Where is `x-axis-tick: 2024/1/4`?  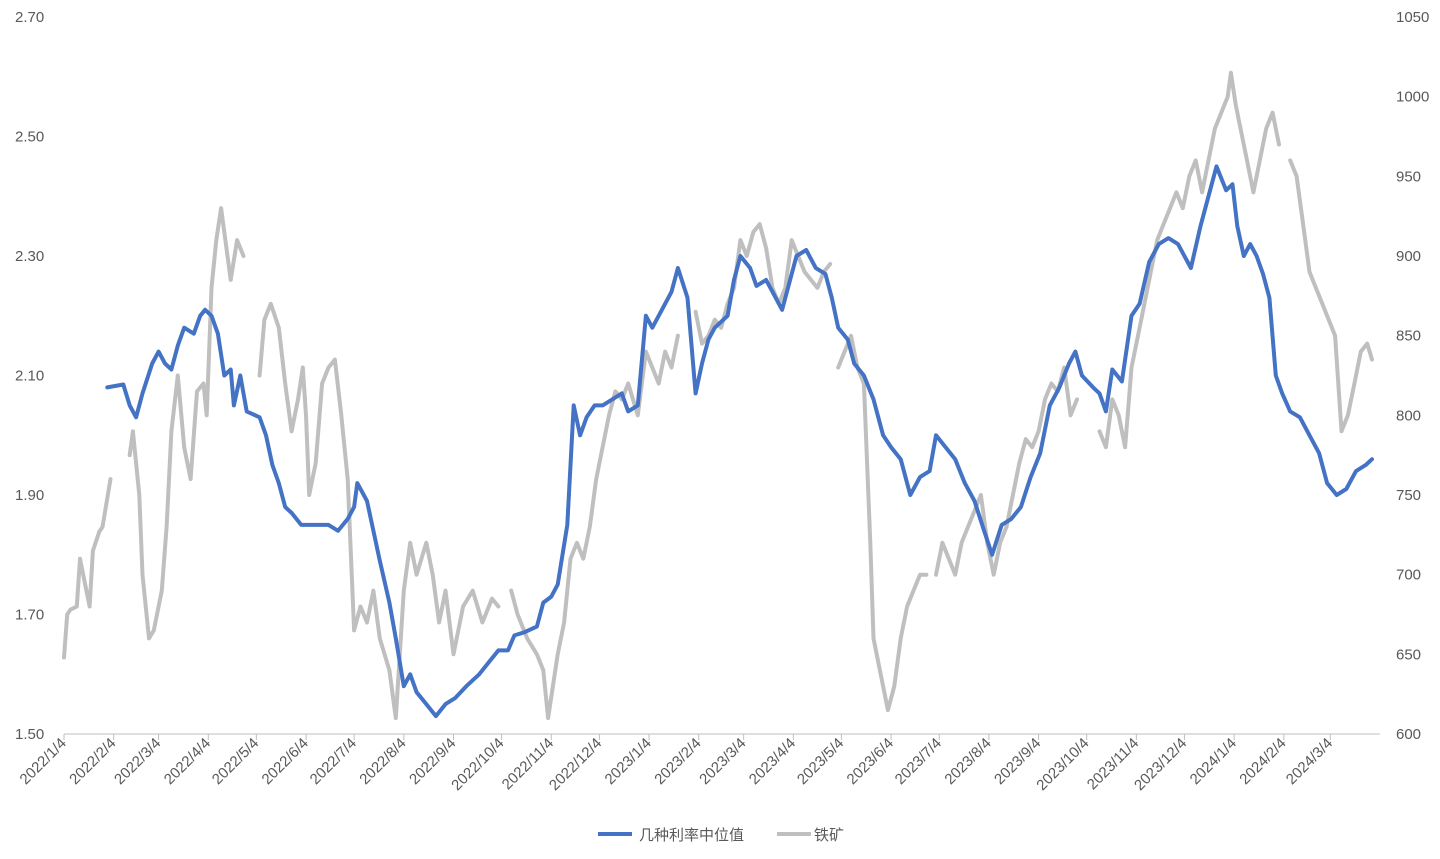
x-axis-tick: 2024/1/4 is located at coordinates (1213, 761).